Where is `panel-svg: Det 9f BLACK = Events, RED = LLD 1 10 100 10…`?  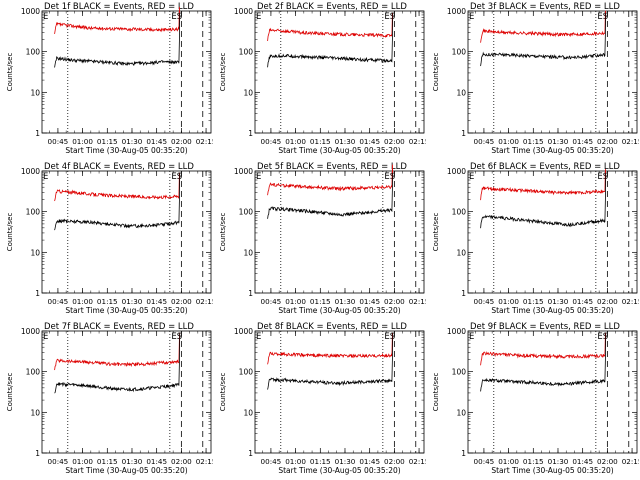
panel-svg: Det 9f BLACK = Events, RED = LLD 1 10 100 10… is located at coordinates (535, 398).